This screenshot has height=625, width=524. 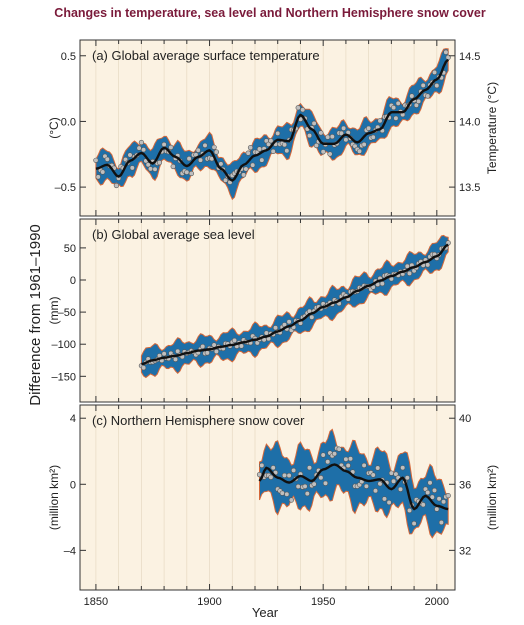 I want to click on uncertainty-band, so click(x=354, y=483).